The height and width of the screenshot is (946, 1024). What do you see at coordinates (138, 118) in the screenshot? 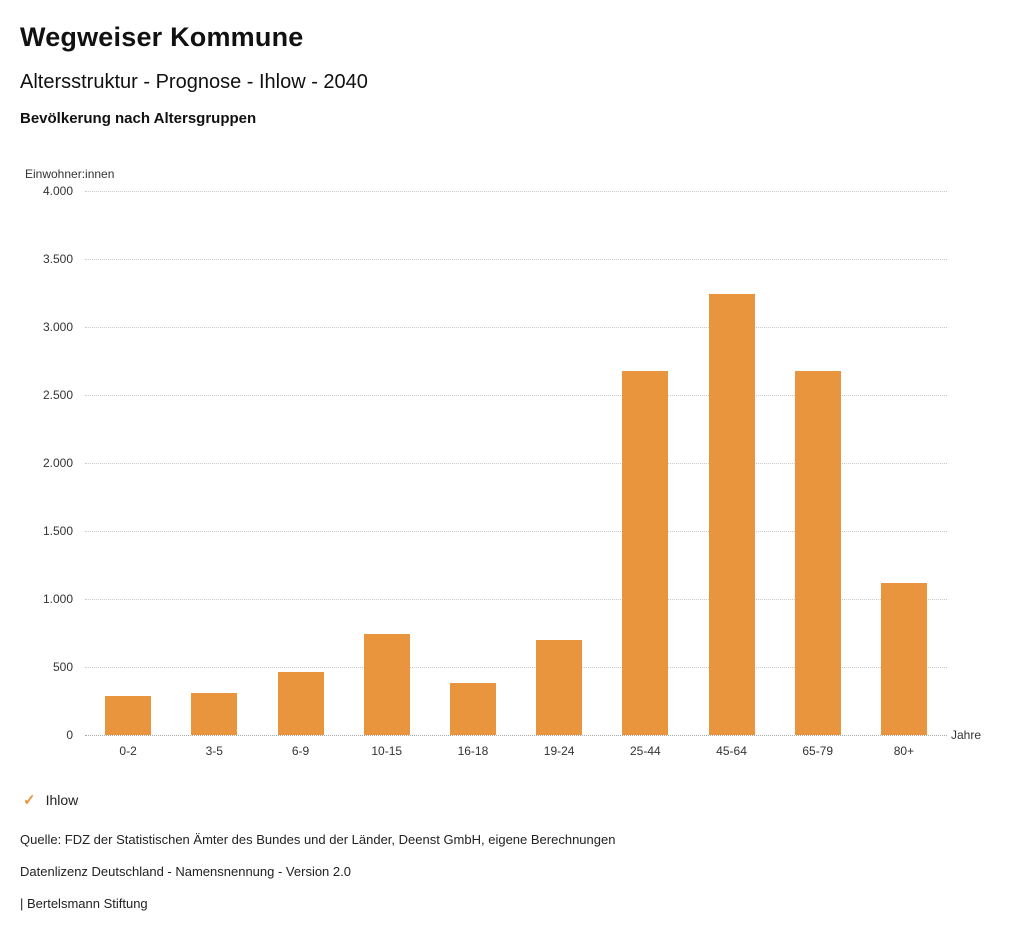
I see `chart-title: Bevölkerung nach Altersgruppen` at bounding box center [138, 118].